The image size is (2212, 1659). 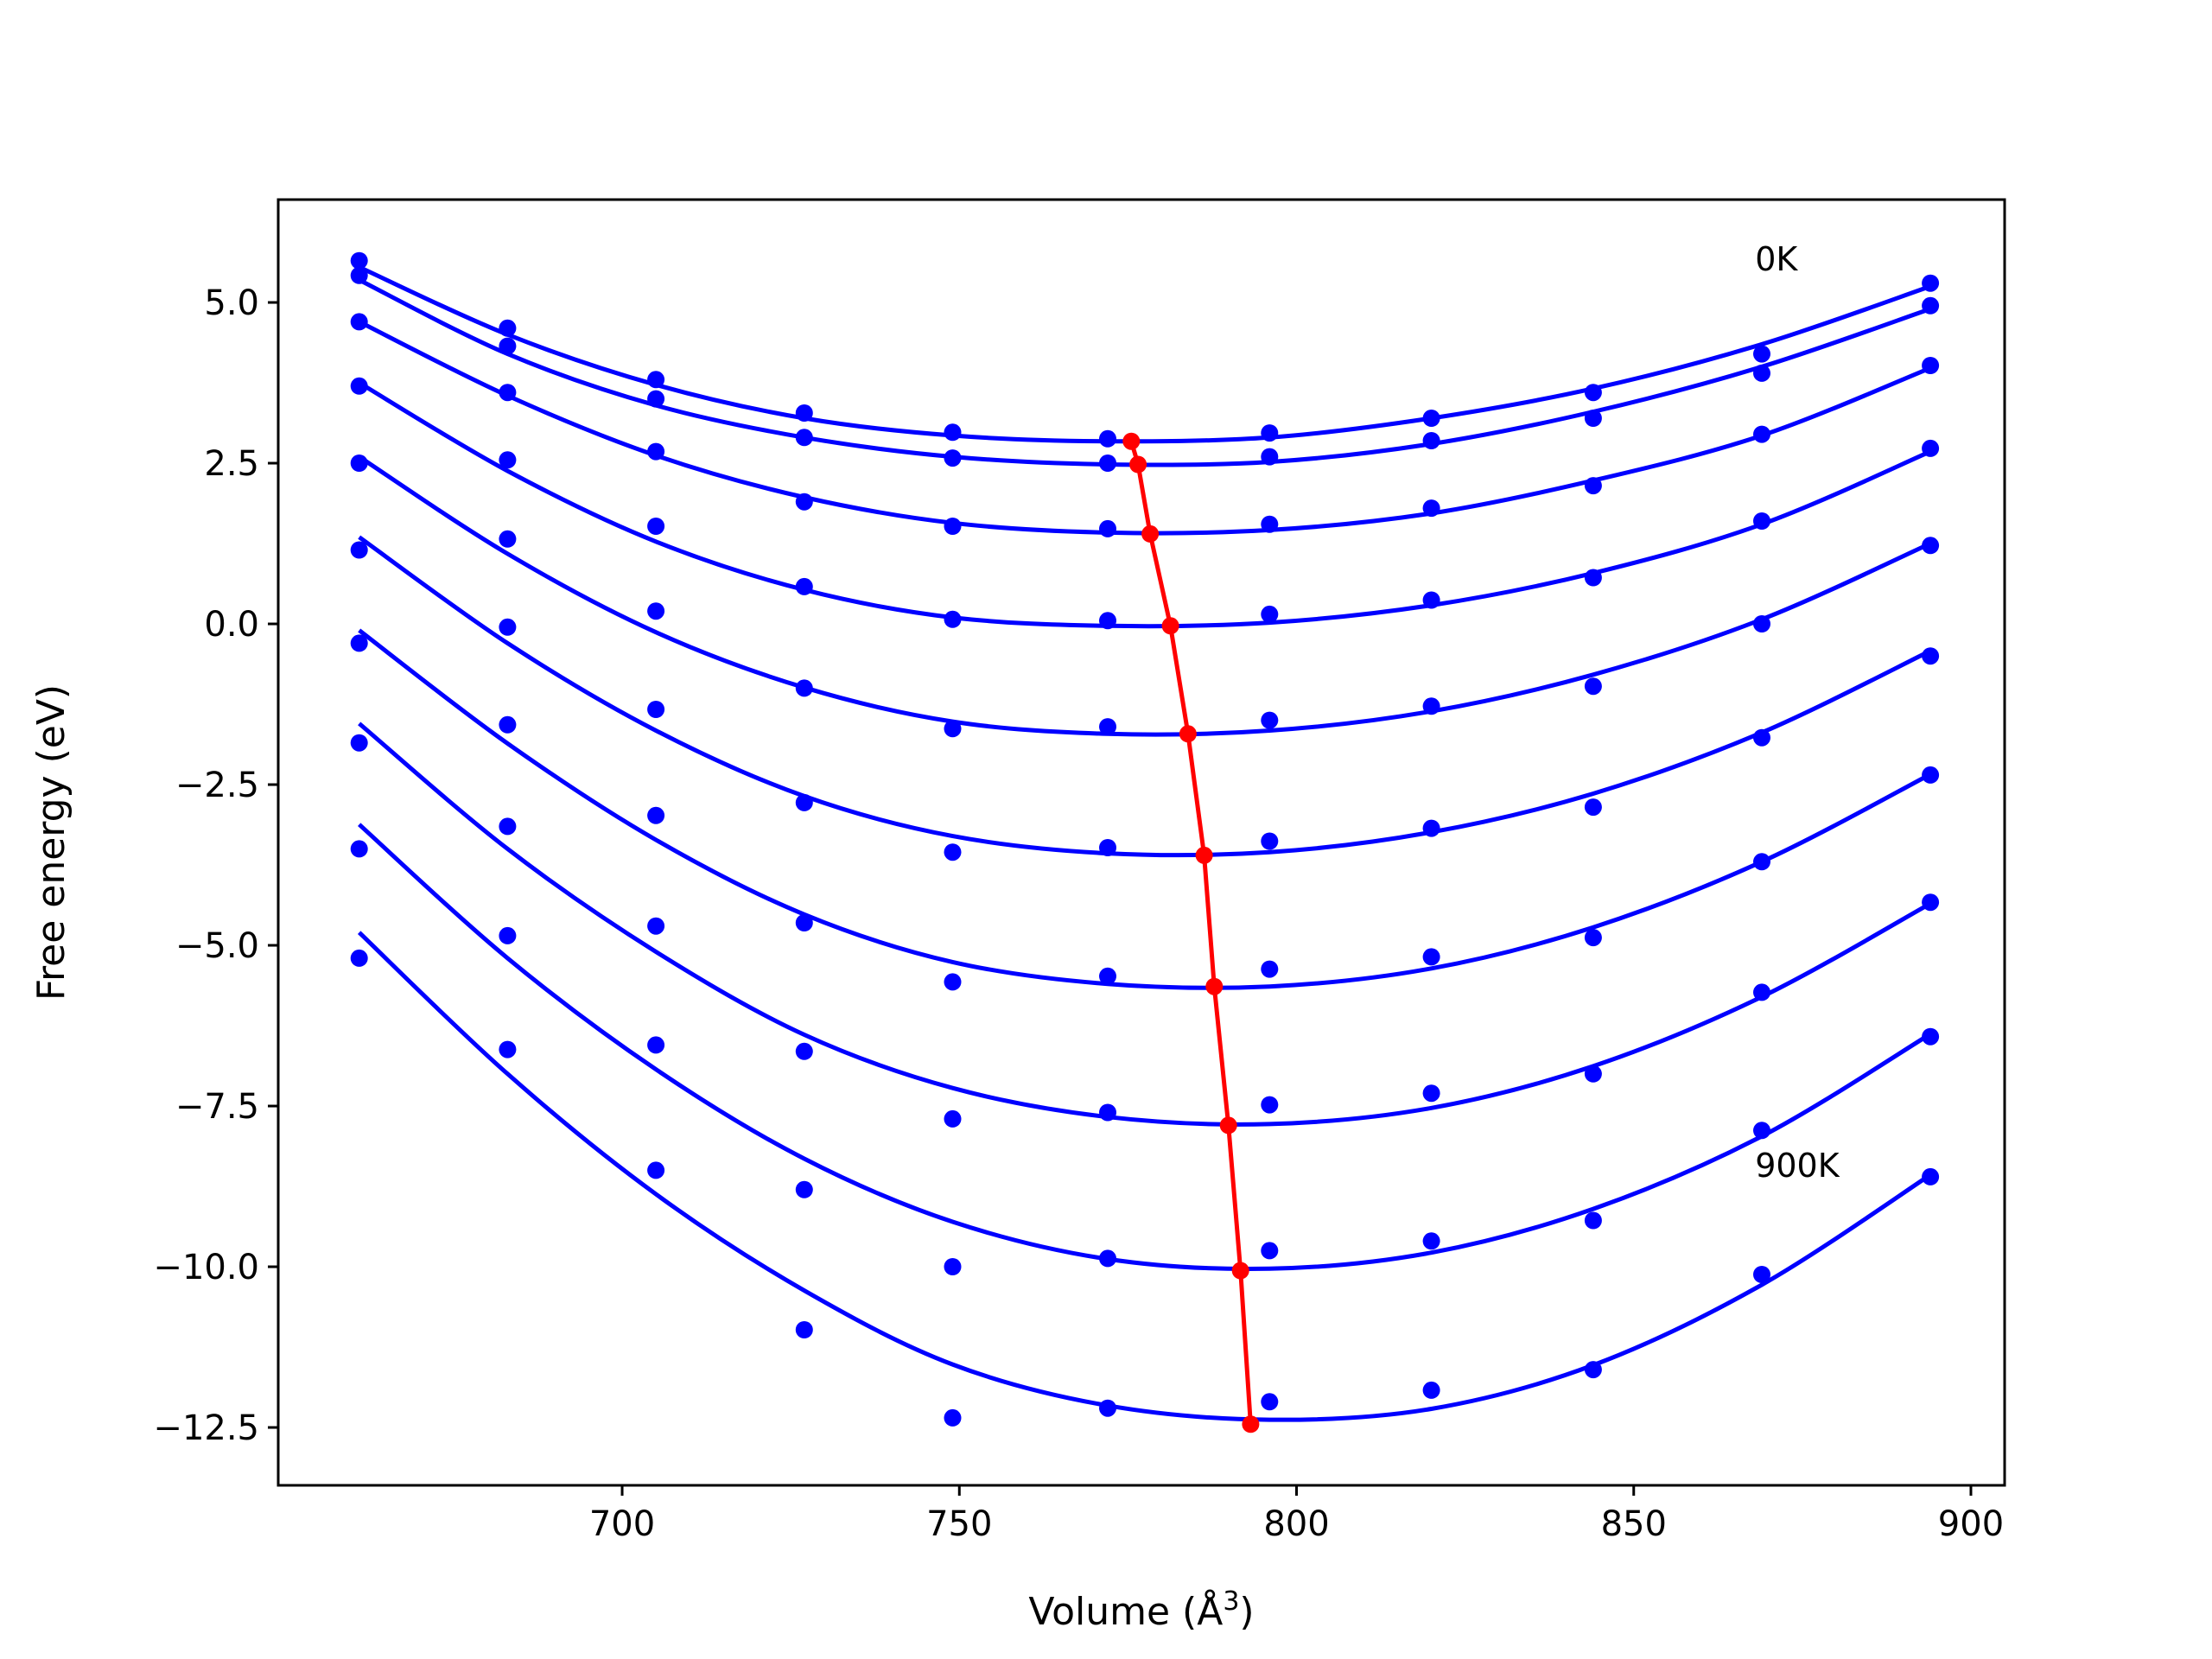 I want to click on x-tick-label-1: 750, so click(x=959, y=1524).